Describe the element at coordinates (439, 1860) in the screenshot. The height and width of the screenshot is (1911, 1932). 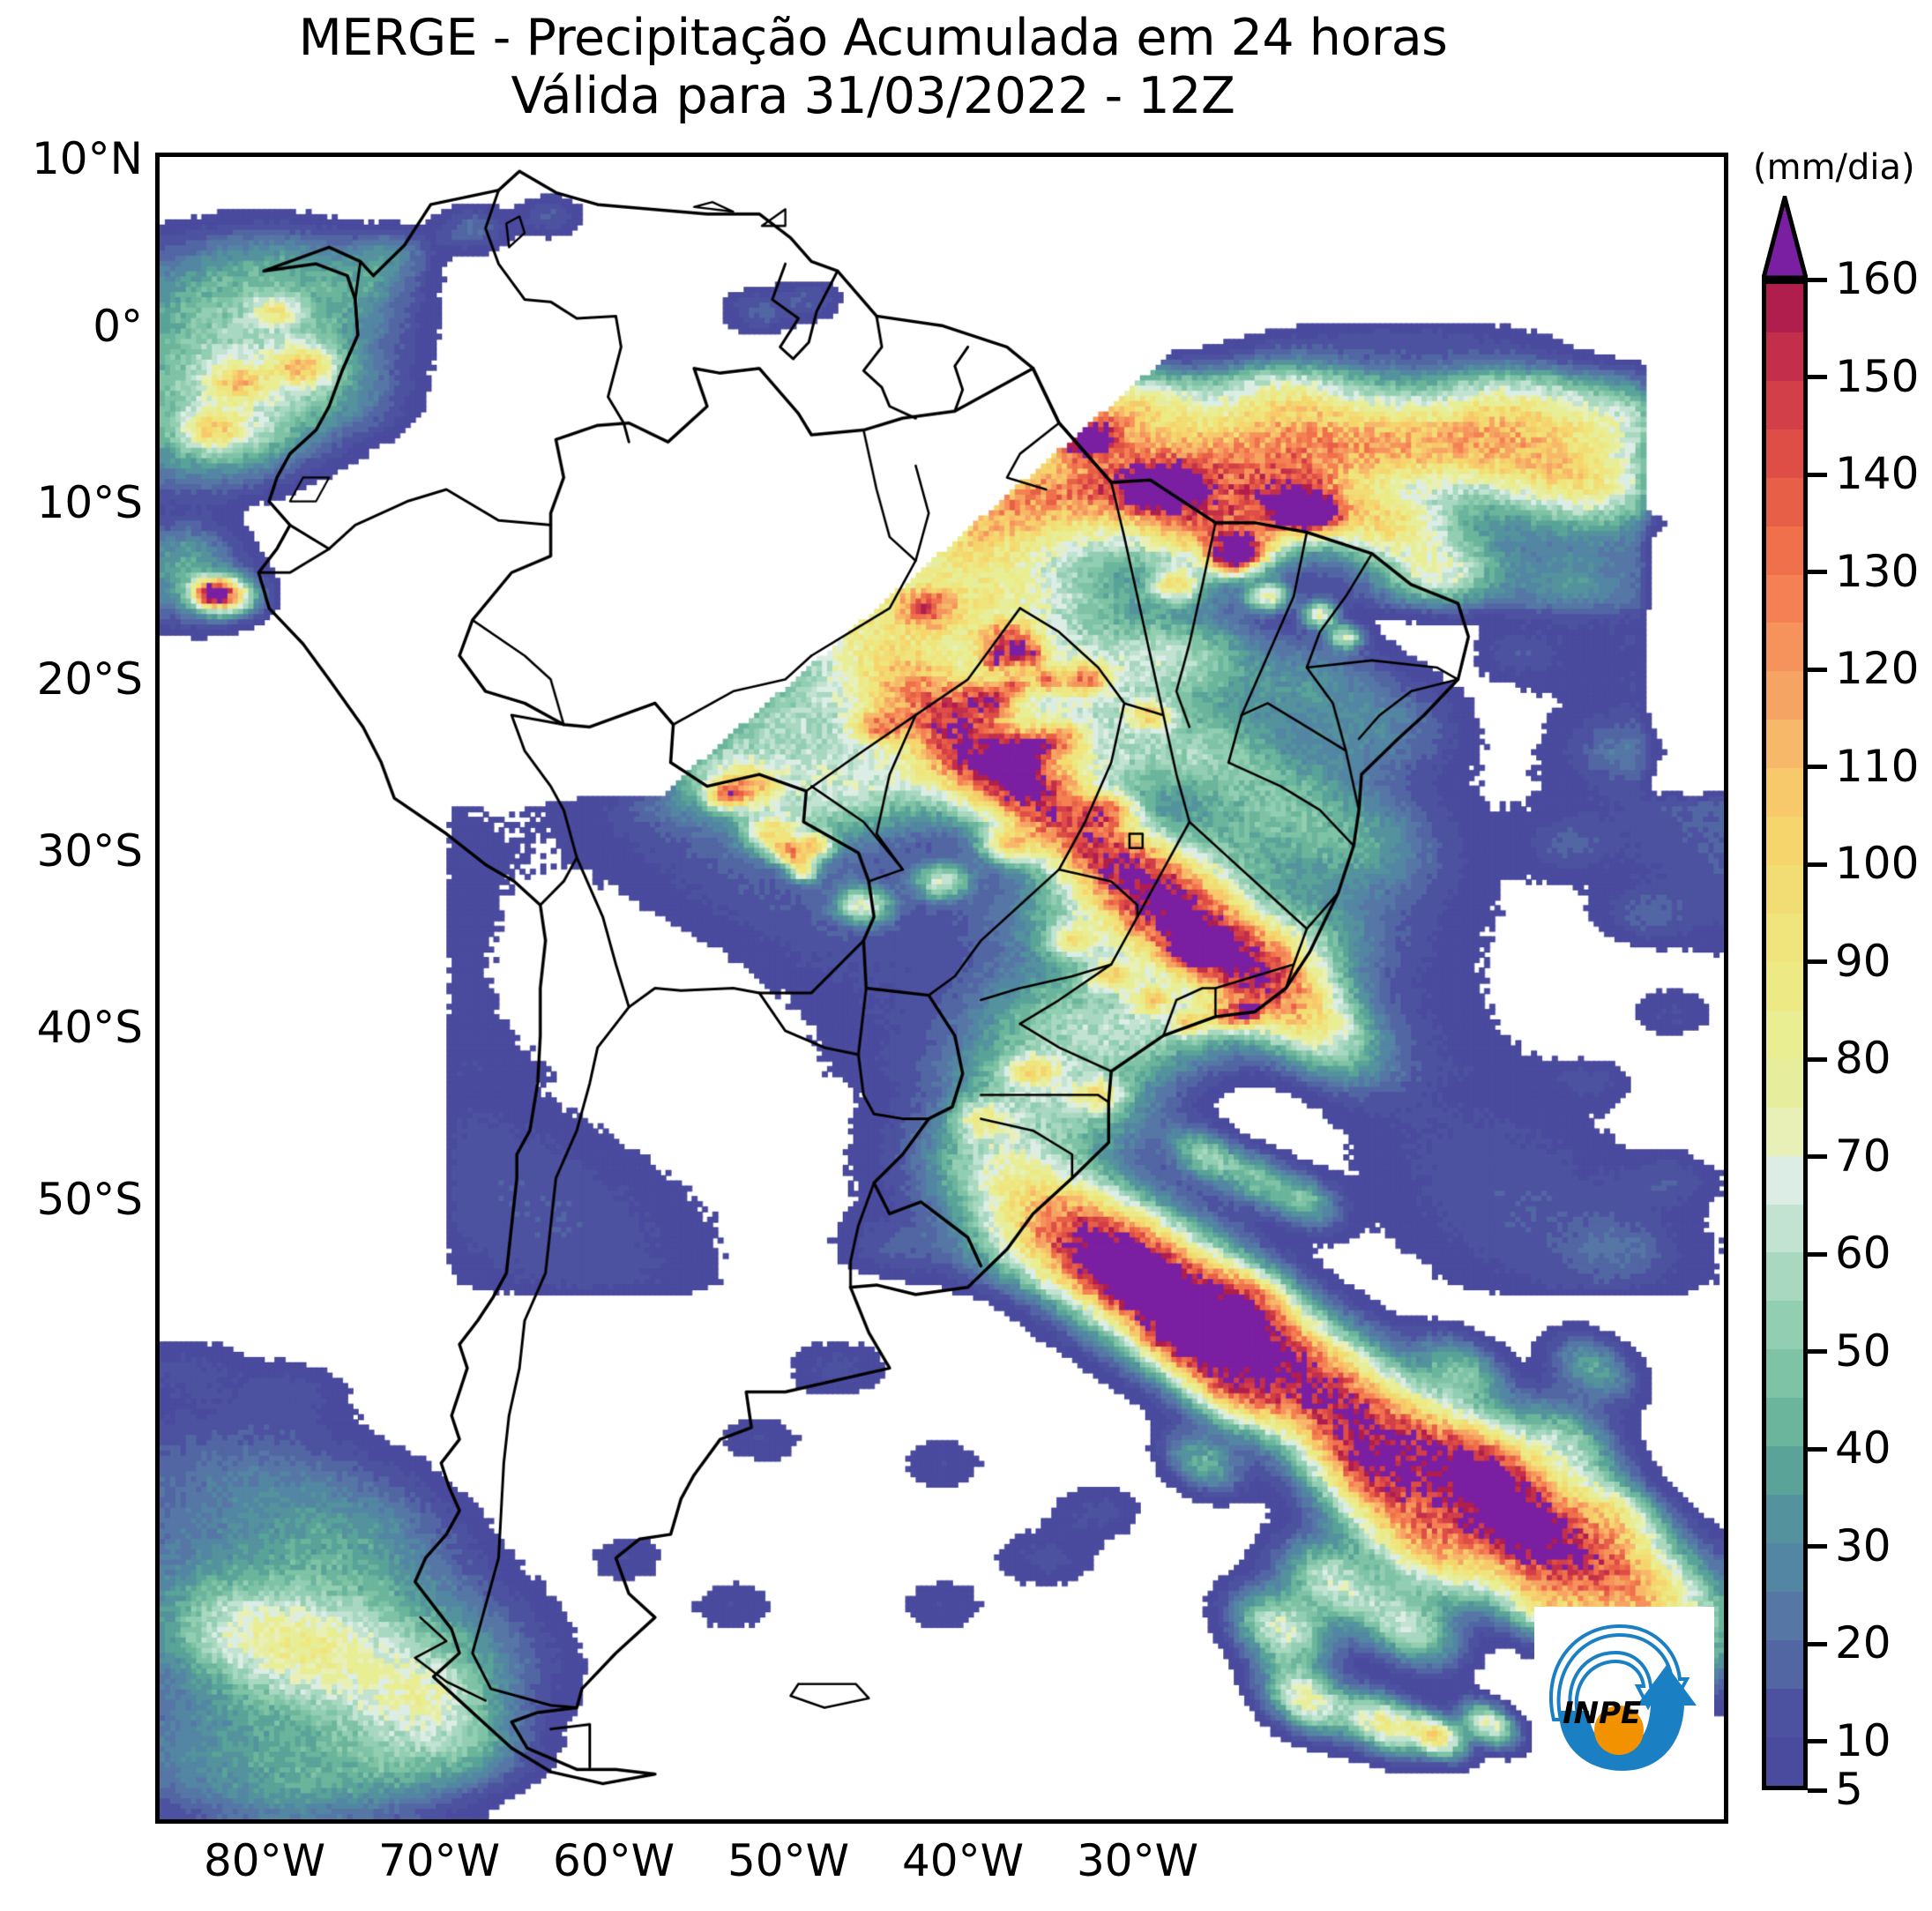
I see `x-axis-tick-label: 70°W` at that location.